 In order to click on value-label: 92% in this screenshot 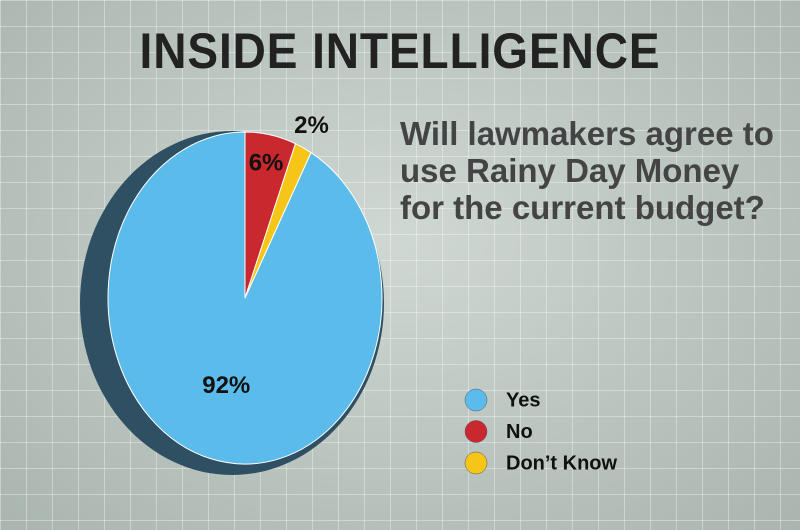, I will do `click(226, 385)`.